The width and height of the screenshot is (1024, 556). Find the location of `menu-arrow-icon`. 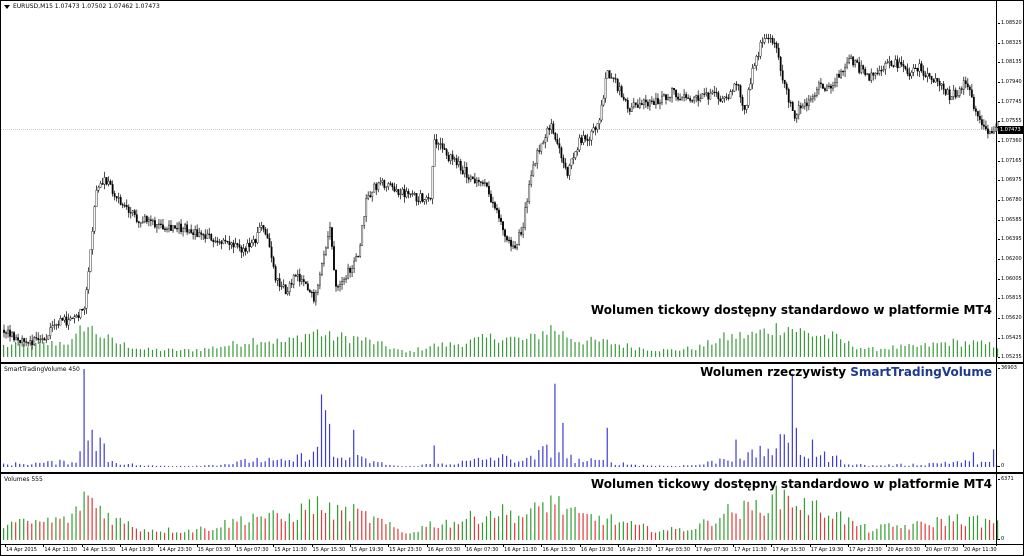

menu-arrow-icon is located at coordinates (7, 6).